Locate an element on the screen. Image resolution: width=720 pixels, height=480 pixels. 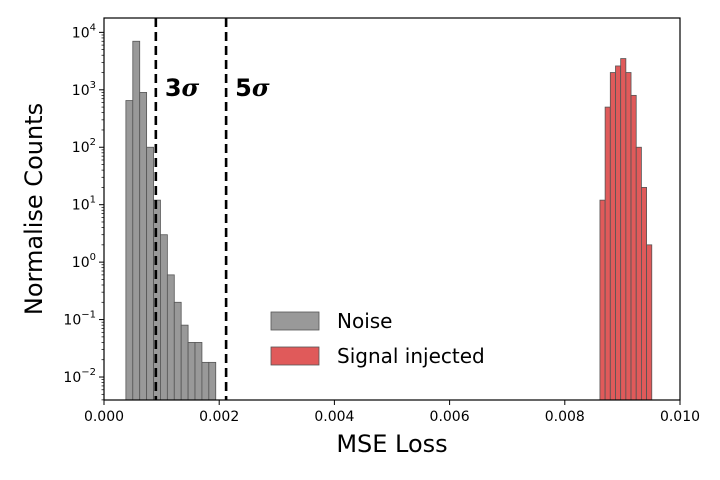
y-tick-label: 10⁴ is located at coordinates (84, 31).